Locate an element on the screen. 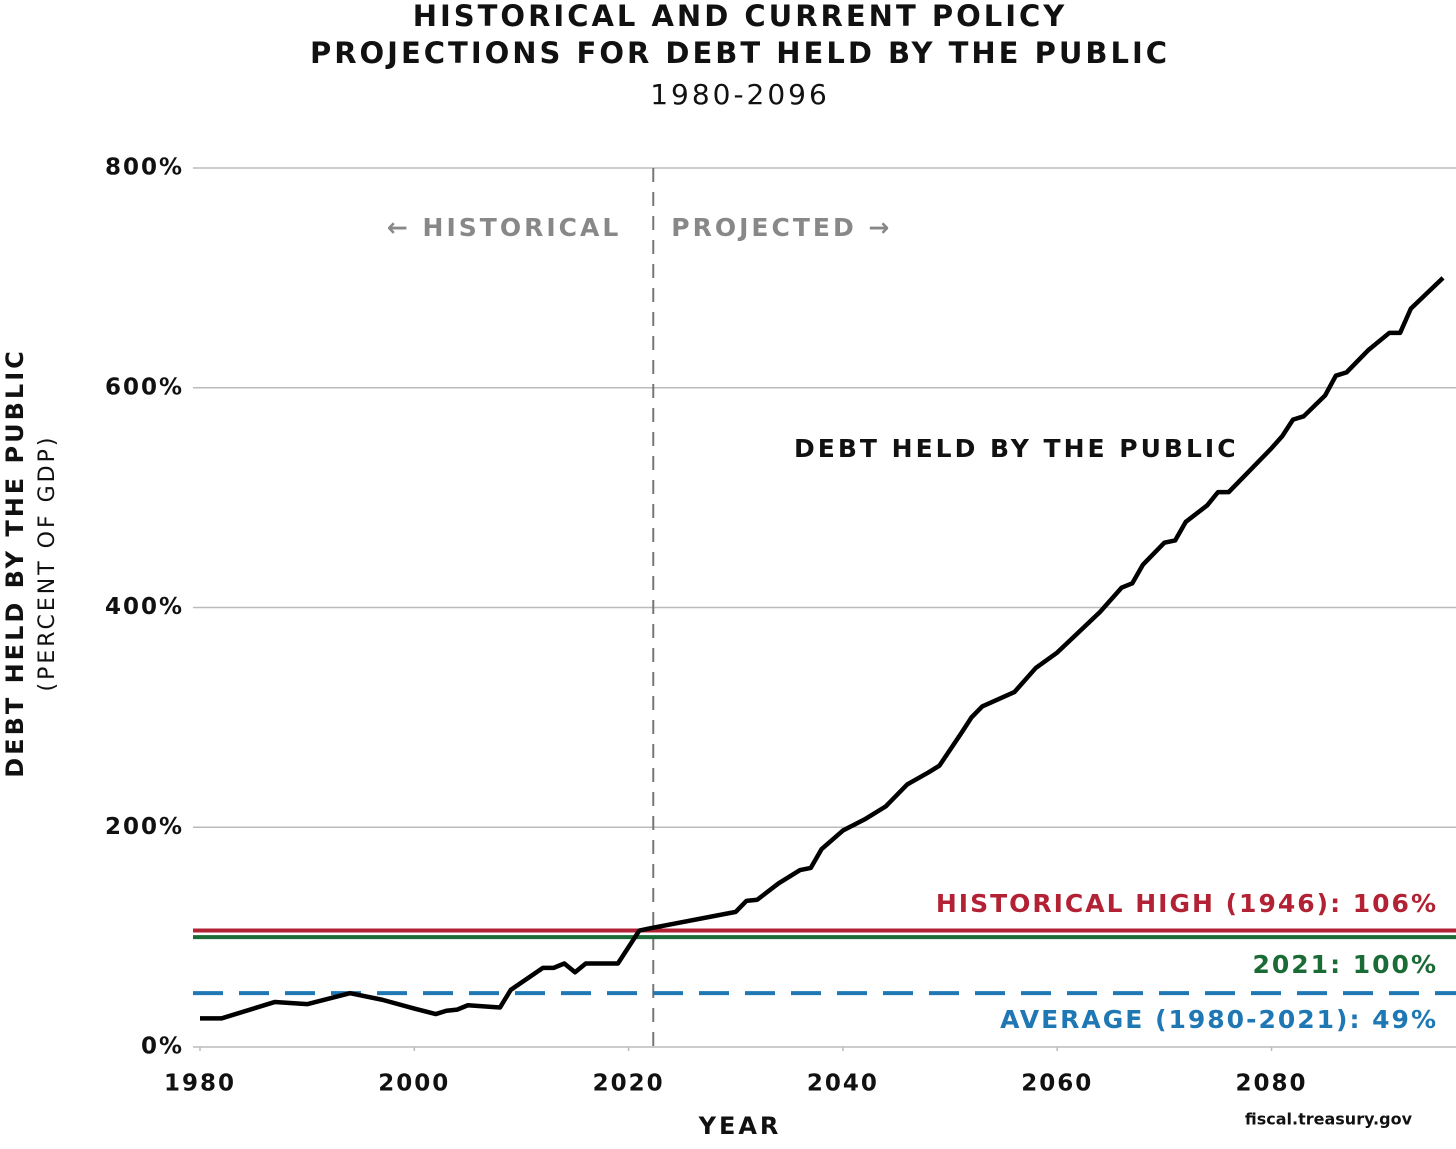 This screenshot has height=1149, width=1456. reference-label: 2021: 100% is located at coordinates (1345, 964).